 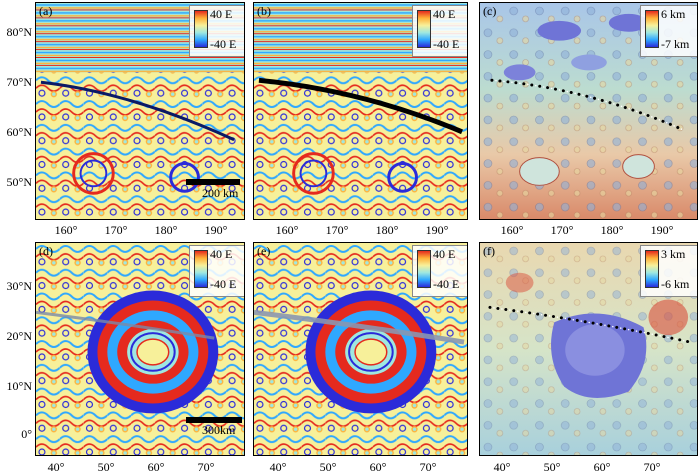 I want to click on colorbar-f: 3 km -6 km, so click(x=668, y=271).